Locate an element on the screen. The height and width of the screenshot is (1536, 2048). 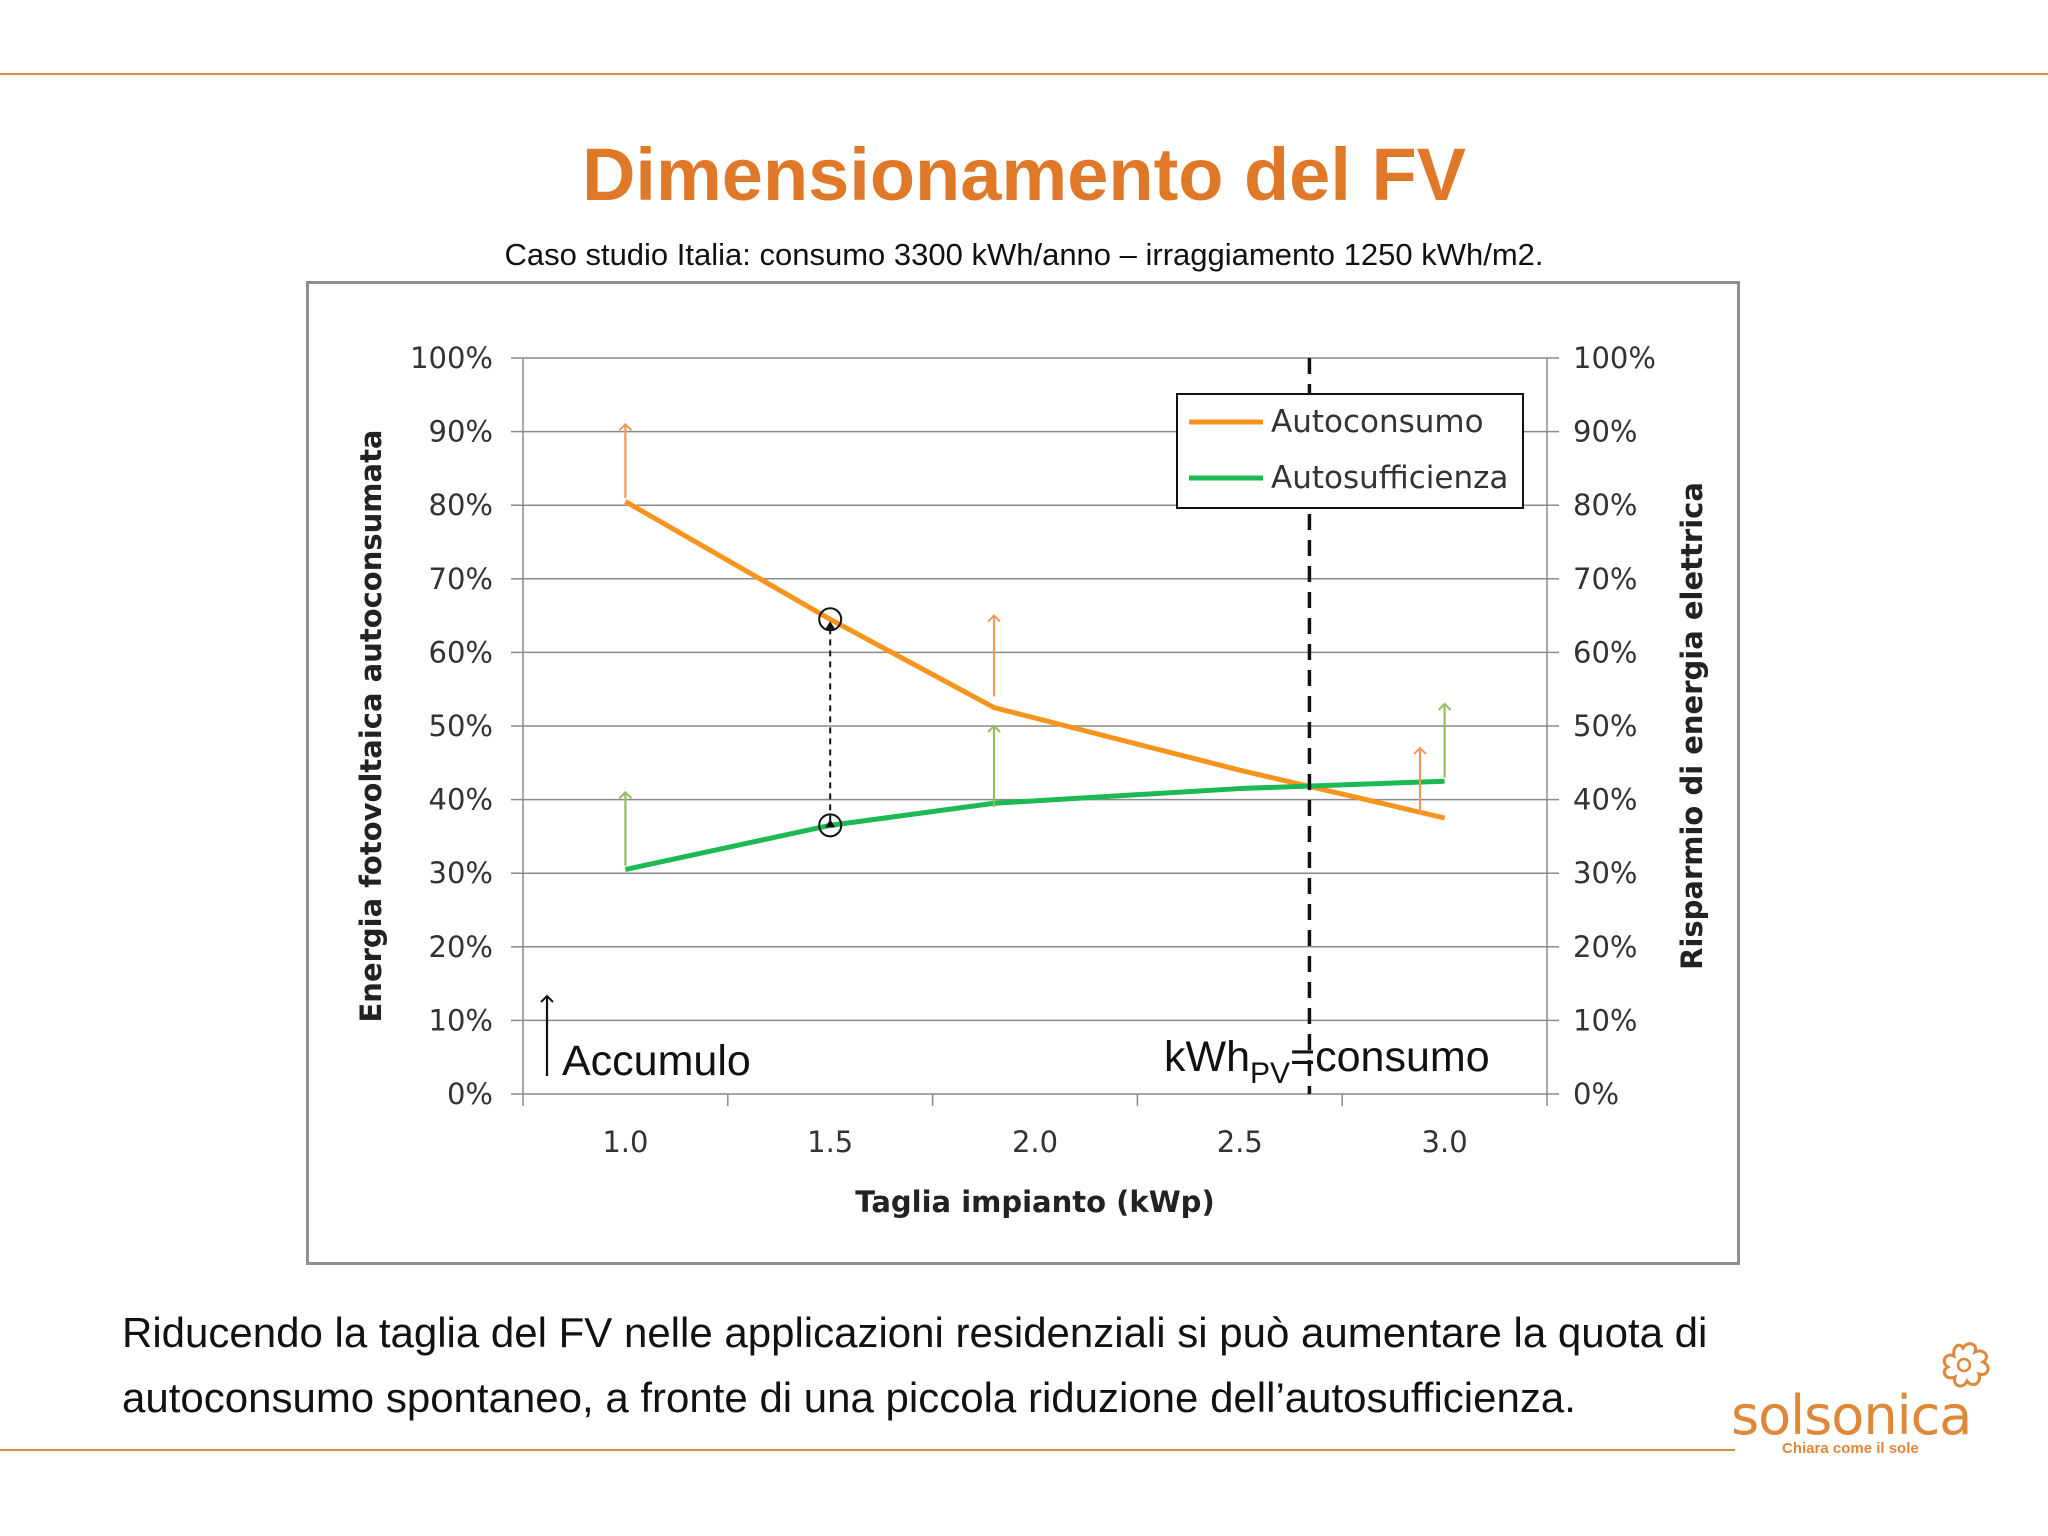
top-rule is located at coordinates (1024, 74).